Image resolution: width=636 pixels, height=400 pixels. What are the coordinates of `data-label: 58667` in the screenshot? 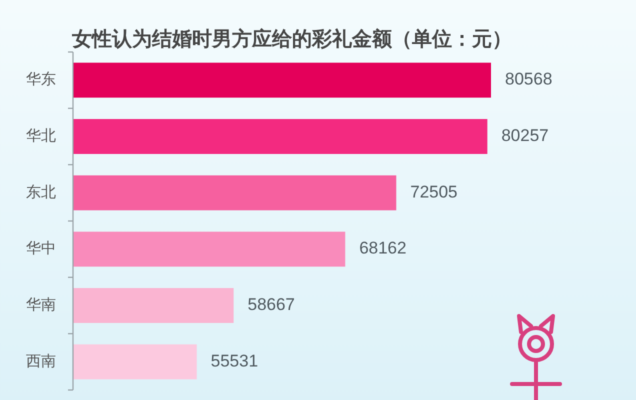 It's located at (271, 304).